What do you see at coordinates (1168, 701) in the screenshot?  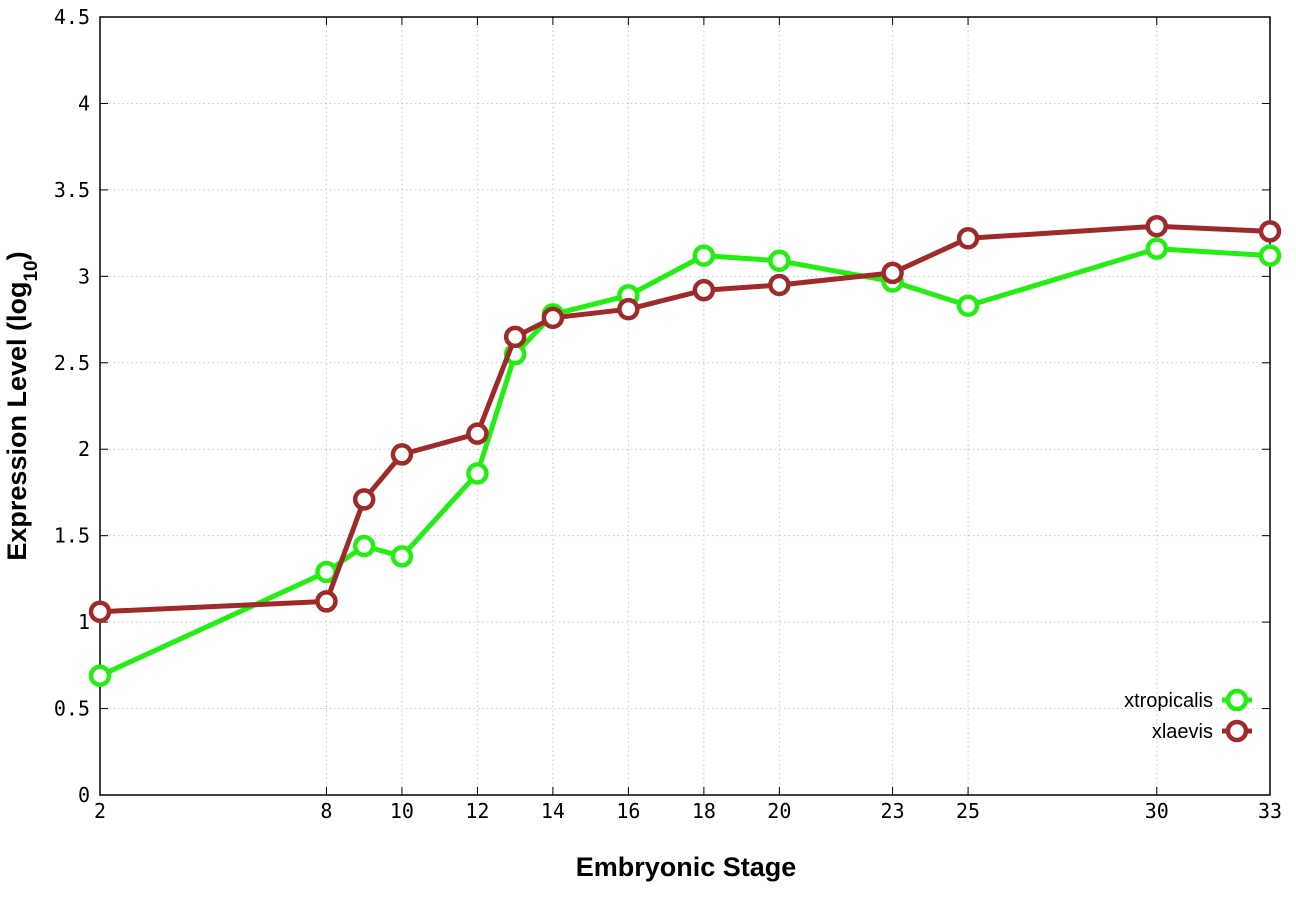 I see `legend-label: xtropicalis` at bounding box center [1168, 701].